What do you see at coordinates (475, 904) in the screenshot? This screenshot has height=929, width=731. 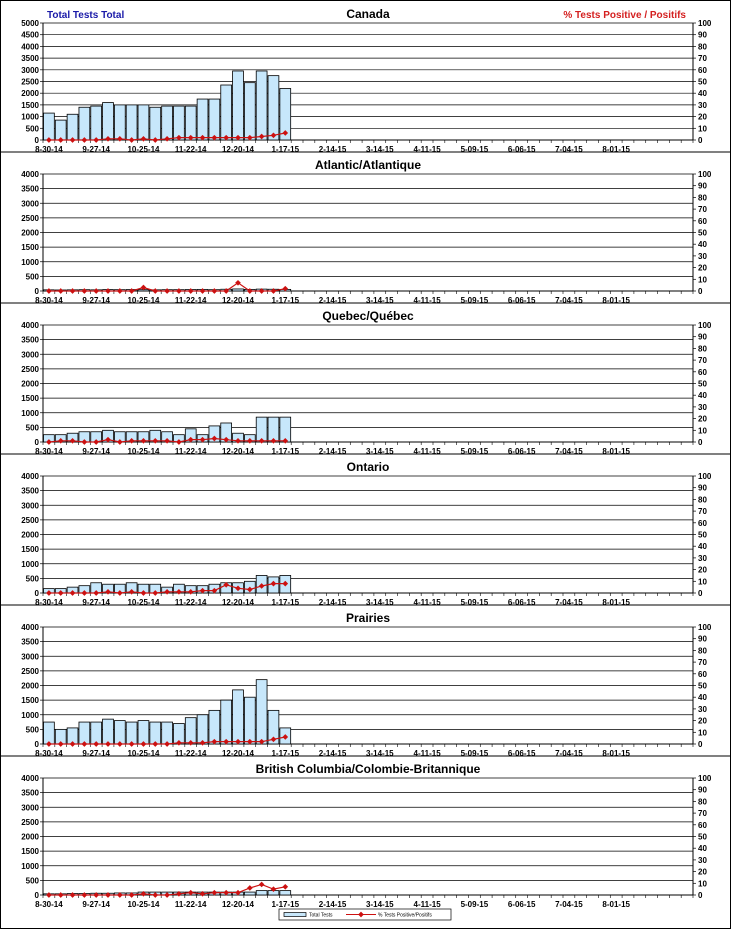 I see `x-tick-label: 5-09-15` at bounding box center [475, 904].